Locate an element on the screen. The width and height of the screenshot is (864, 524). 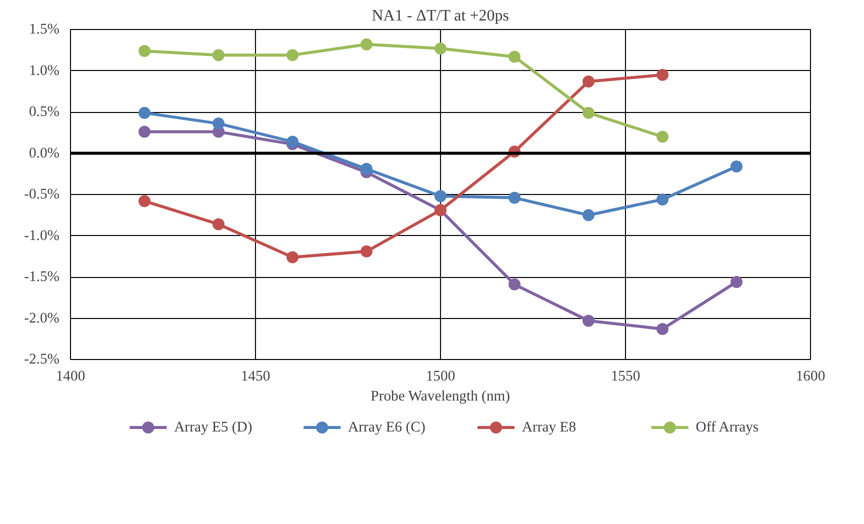
y-tick-label: 1.5% is located at coordinates (44, 30).